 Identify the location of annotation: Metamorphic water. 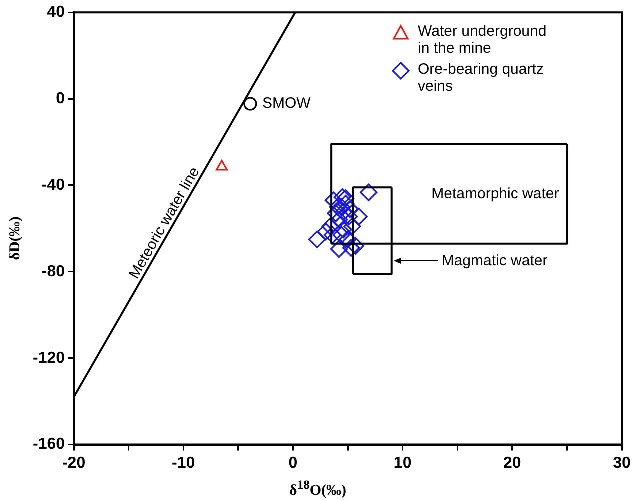
(496, 193).